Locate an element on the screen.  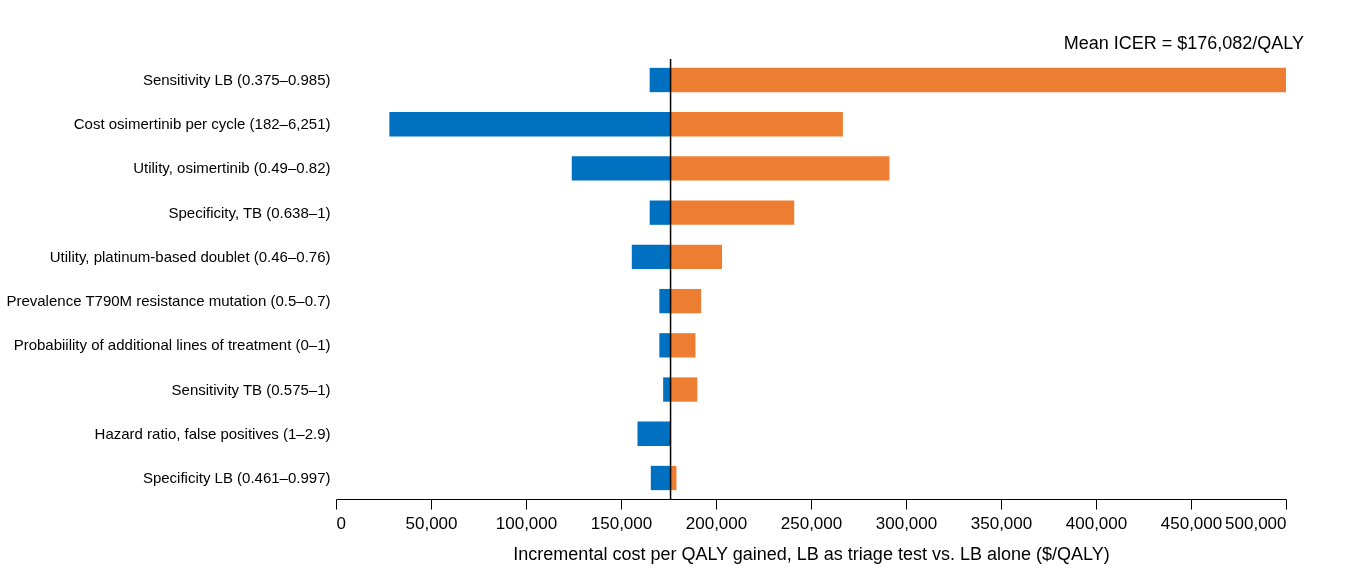
ref-line-label: Mean ICER = $176,082/QALY is located at coordinates (1183, 43).